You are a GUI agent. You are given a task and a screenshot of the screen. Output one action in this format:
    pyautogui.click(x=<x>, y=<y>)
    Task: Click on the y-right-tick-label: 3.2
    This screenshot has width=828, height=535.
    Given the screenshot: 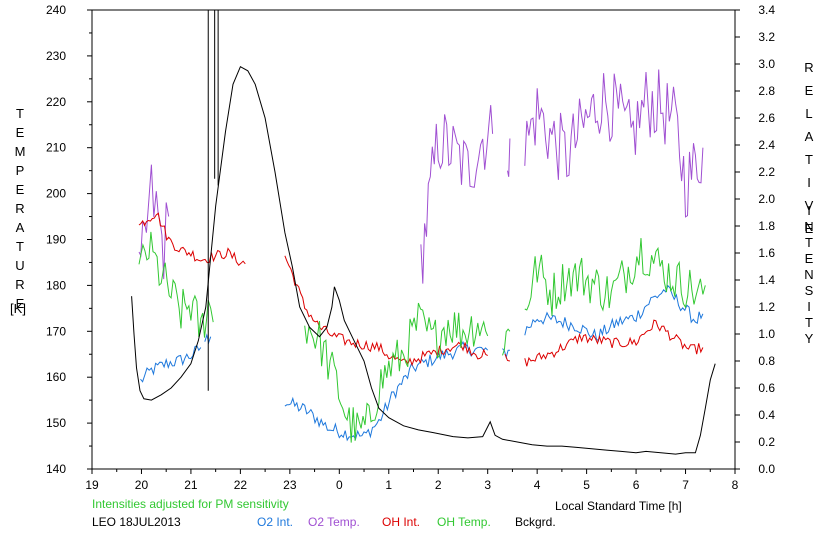 What is the action you would take?
    pyautogui.click(x=766, y=37)
    